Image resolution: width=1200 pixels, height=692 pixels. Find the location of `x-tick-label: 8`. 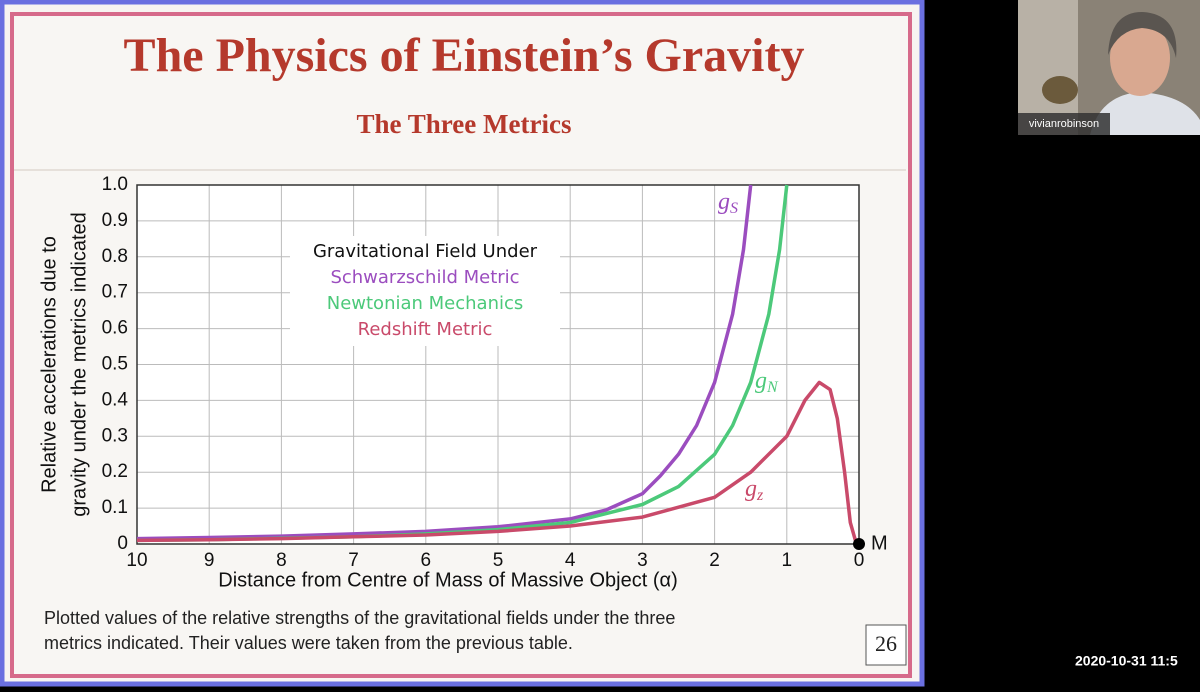

x-tick-label: 8 is located at coordinates (281, 560).